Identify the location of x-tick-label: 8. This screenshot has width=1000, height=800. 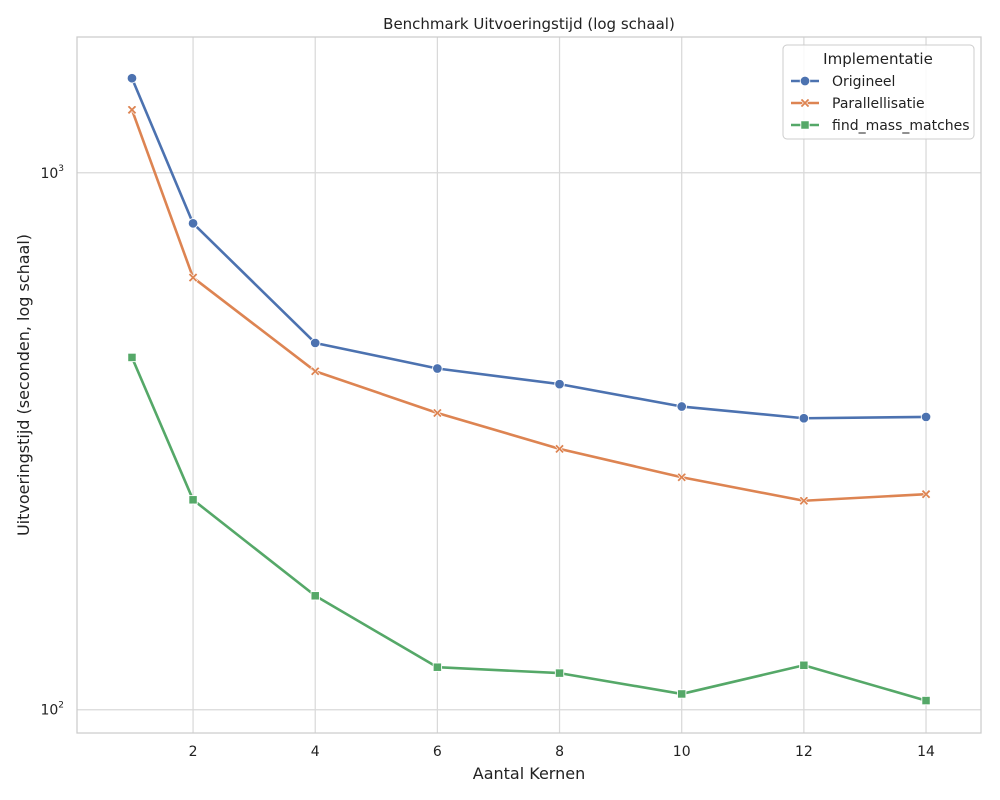
(559, 752).